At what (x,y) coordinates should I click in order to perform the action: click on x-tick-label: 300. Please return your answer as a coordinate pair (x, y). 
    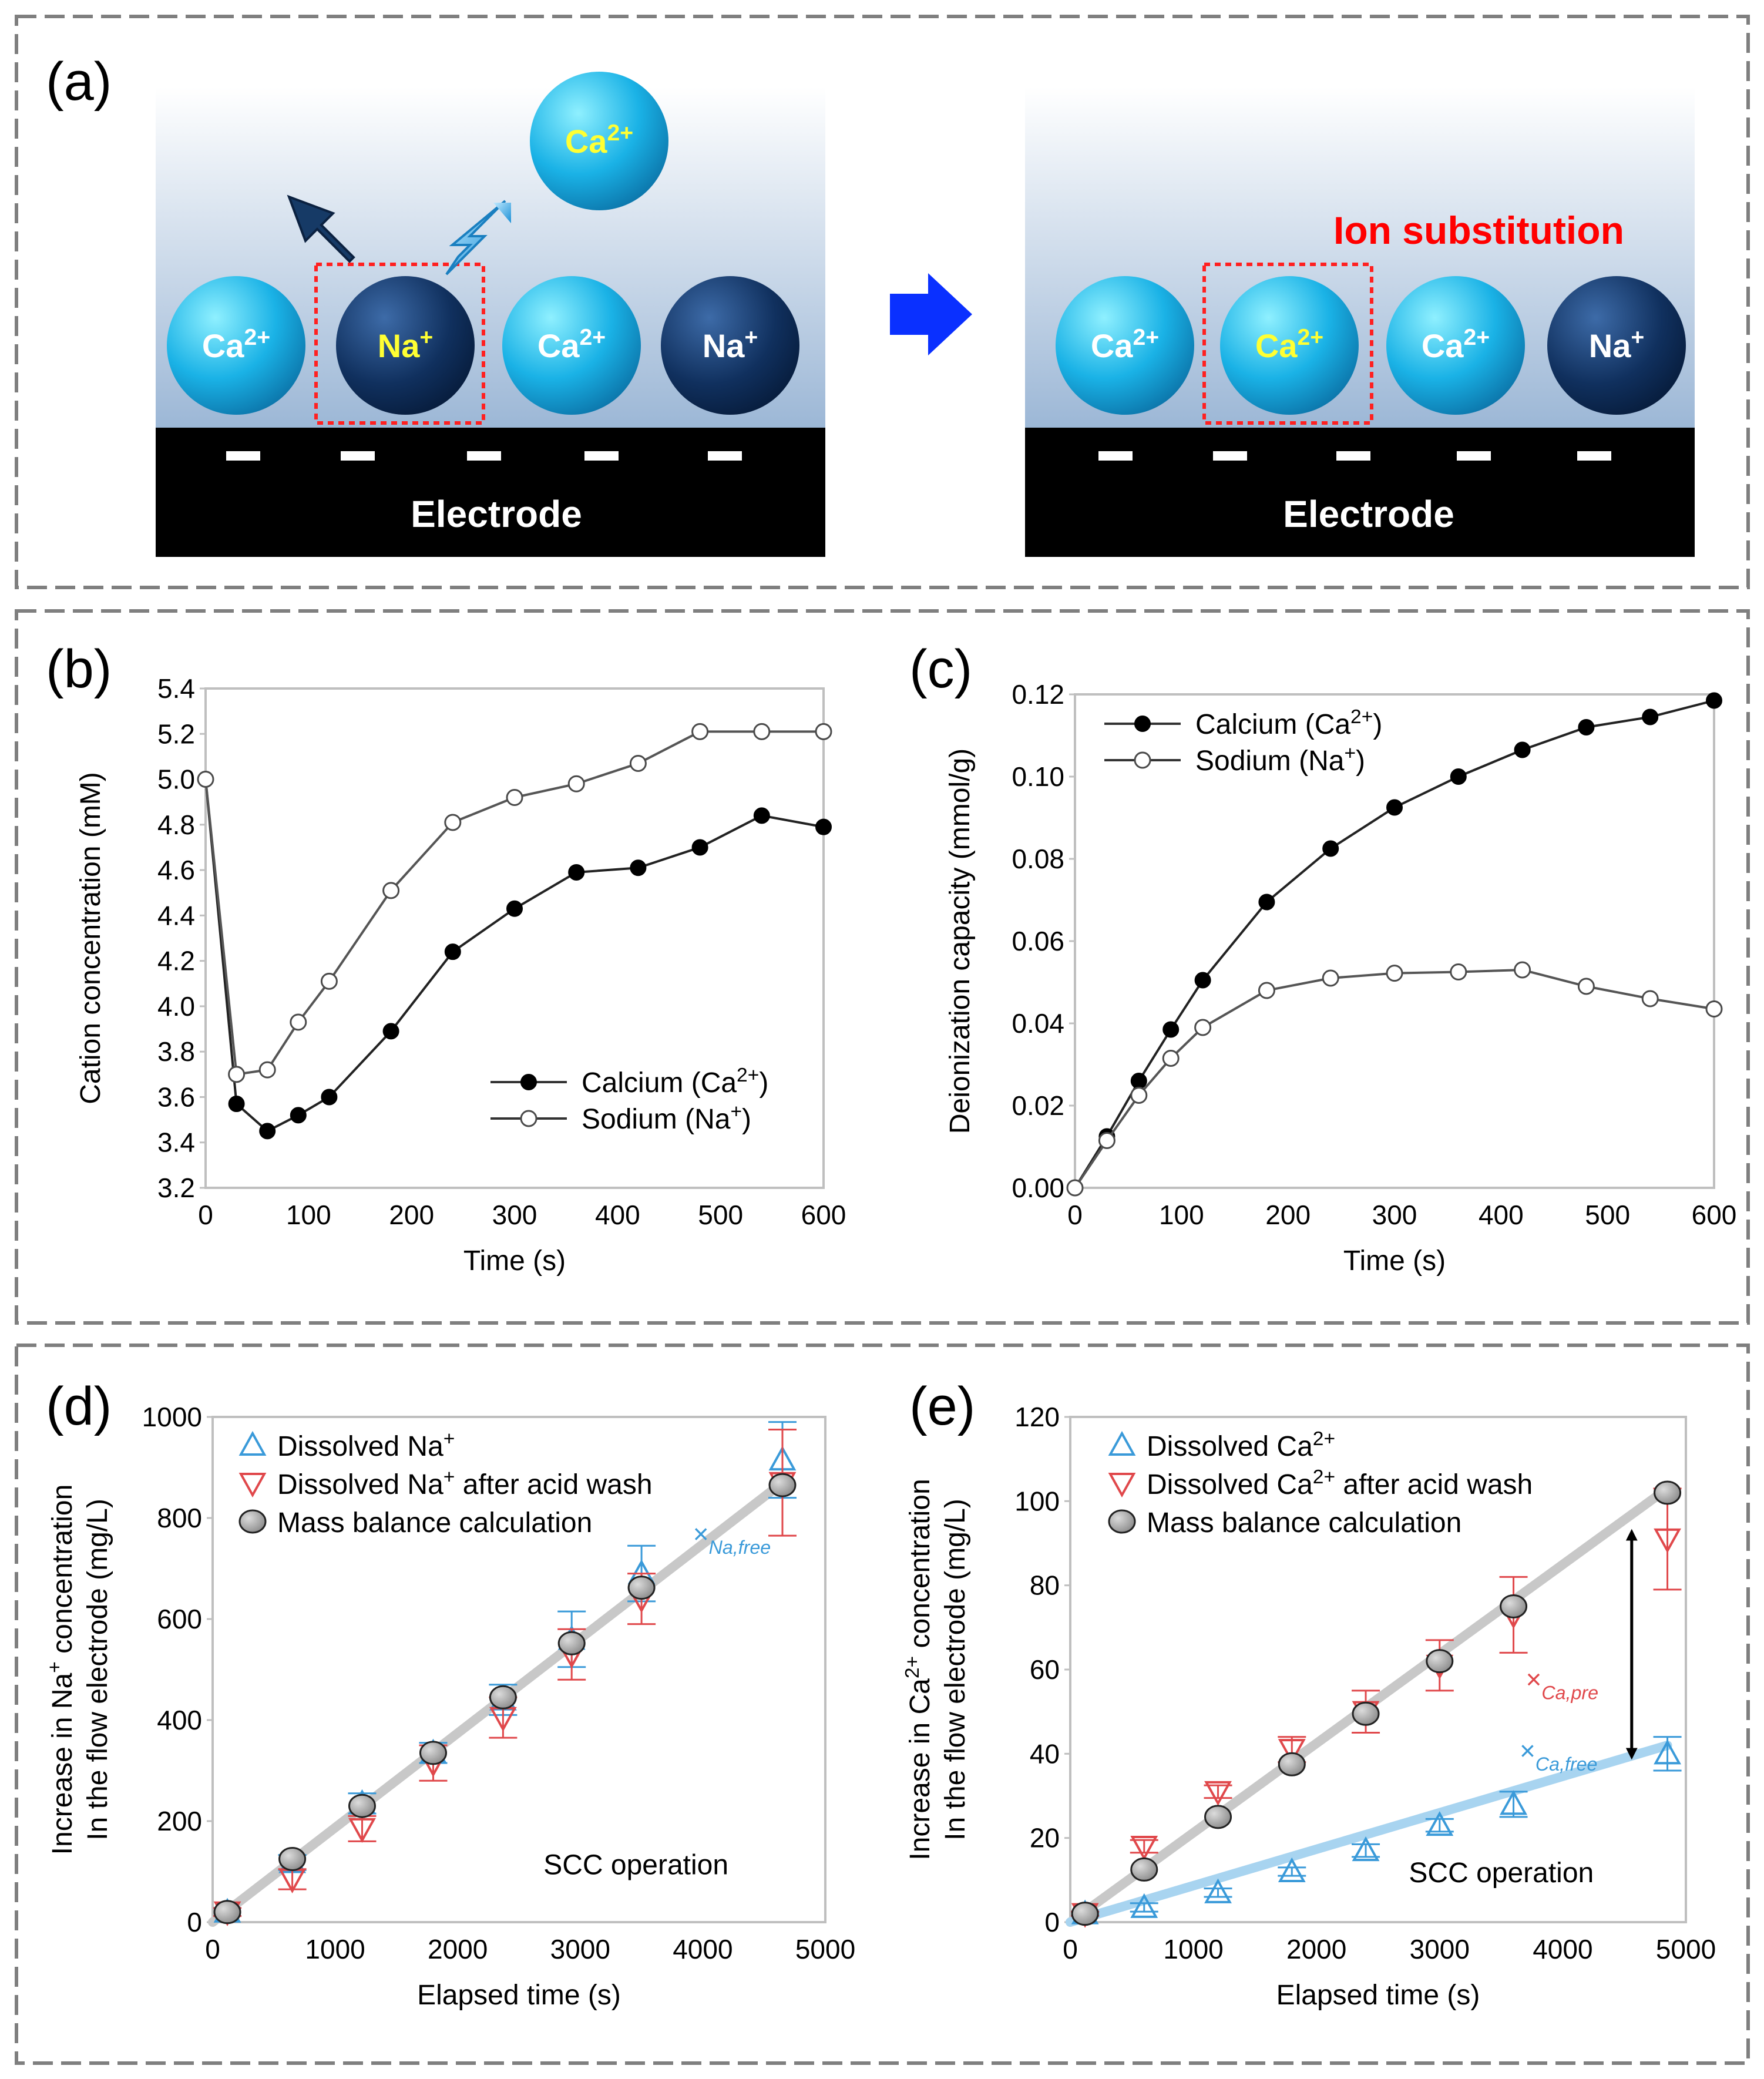
    Looking at the image, I should click on (1394, 1215).